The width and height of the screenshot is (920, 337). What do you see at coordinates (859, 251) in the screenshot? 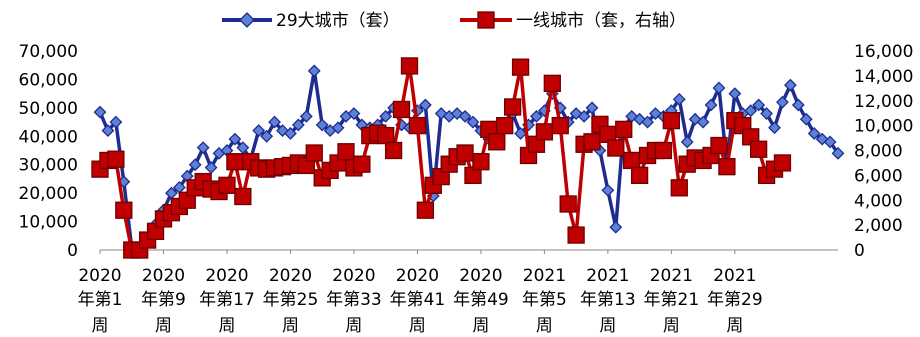
I see `right-tick-label: 0` at bounding box center [859, 251].